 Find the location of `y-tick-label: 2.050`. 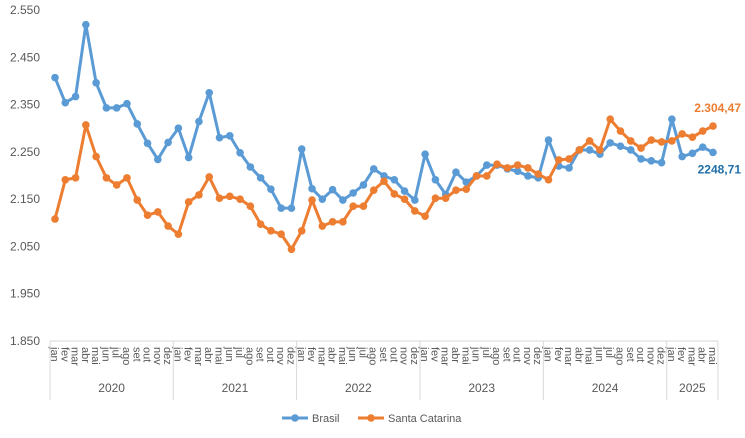

y-tick-label: 2.050 is located at coordinates (25, 246).